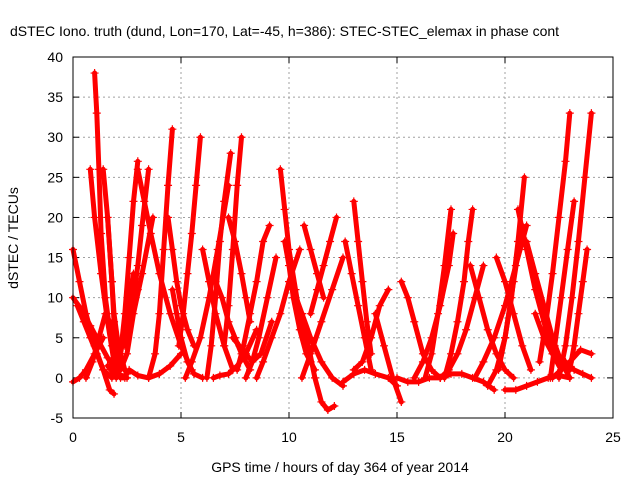 This screenshot has height=480, width=640. Describe the element at coordinates (55, 97) in the screenshot. I see `y-tick-label: 35` at that location.